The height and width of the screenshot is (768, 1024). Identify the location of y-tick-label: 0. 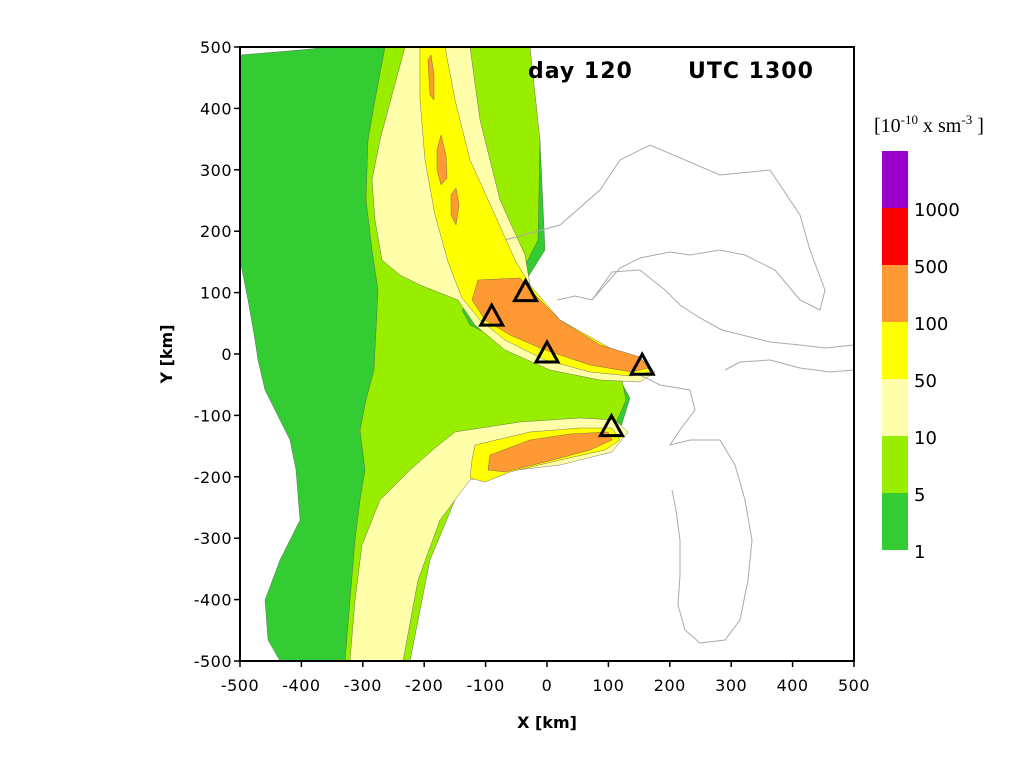
(226, 354).